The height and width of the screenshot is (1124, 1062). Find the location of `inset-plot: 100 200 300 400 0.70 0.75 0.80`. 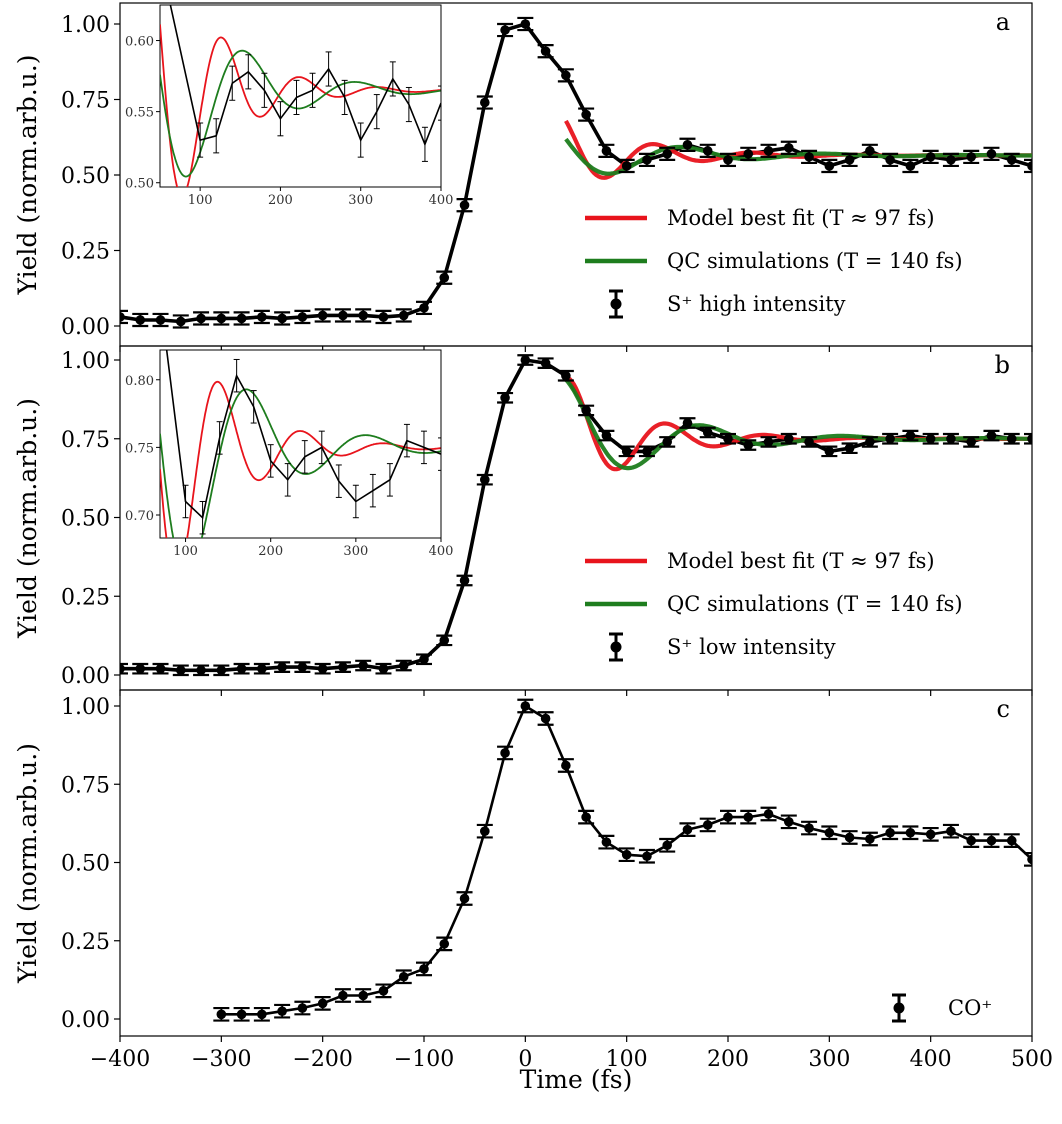

inset-plot: 100 200 300 400 0.70 0.75 0.80 is located at coordinates (289, 444).